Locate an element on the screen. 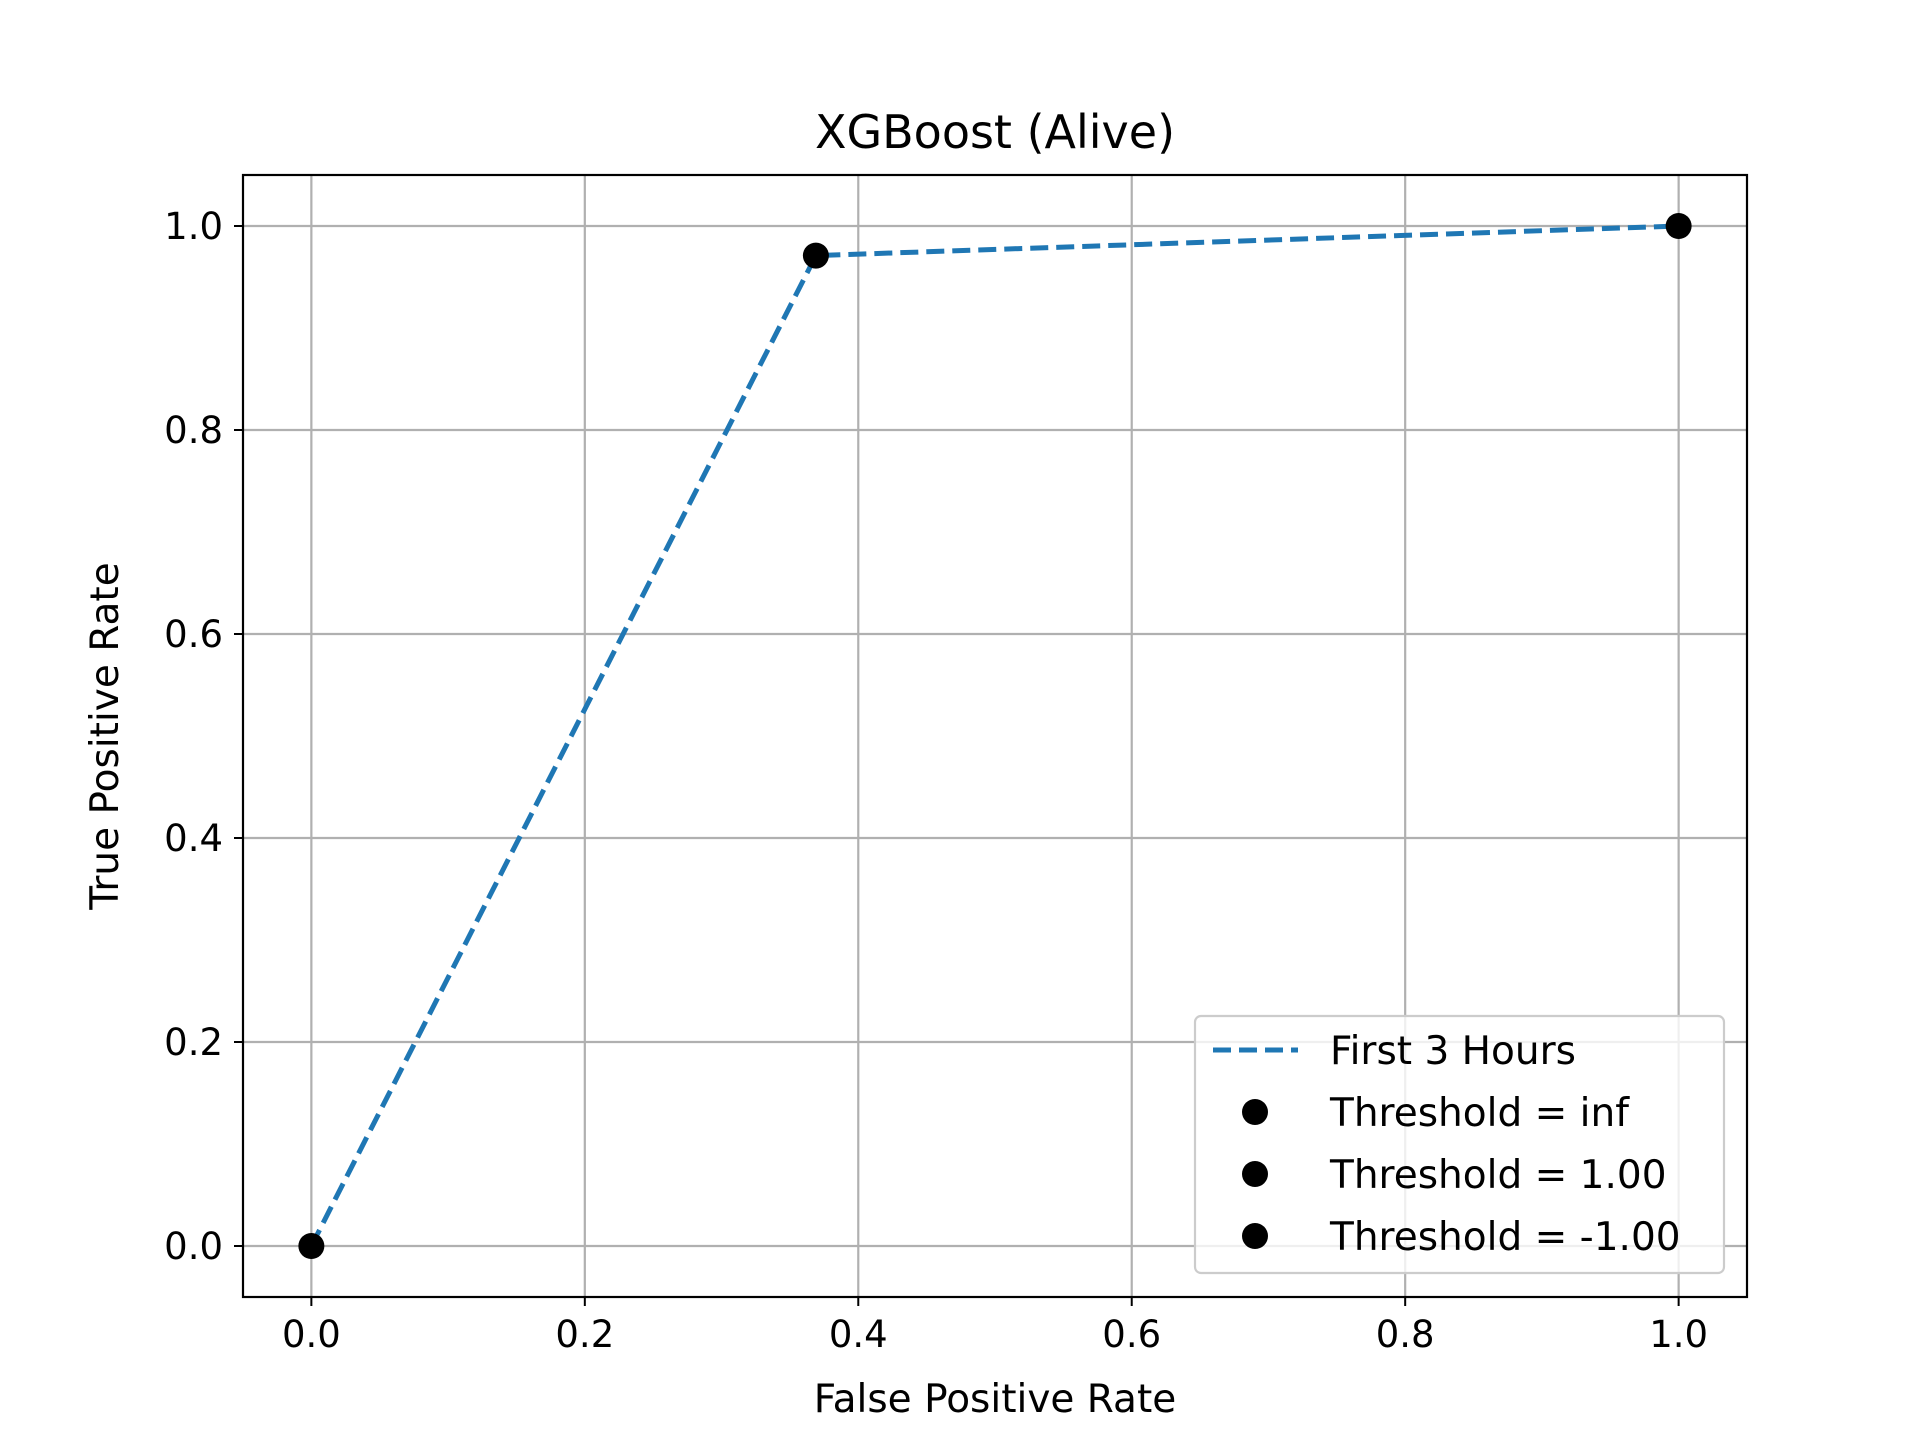 The image size is (1920, 1440). y-tick-label: 0.2 is located at coordinates (193, 1042).